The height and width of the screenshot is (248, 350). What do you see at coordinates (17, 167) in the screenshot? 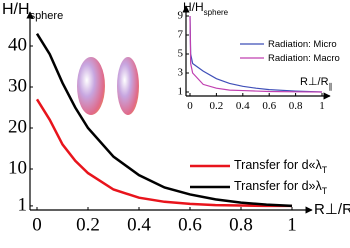
I see `y-tick-label: 10` at bounding box center [17, 167].